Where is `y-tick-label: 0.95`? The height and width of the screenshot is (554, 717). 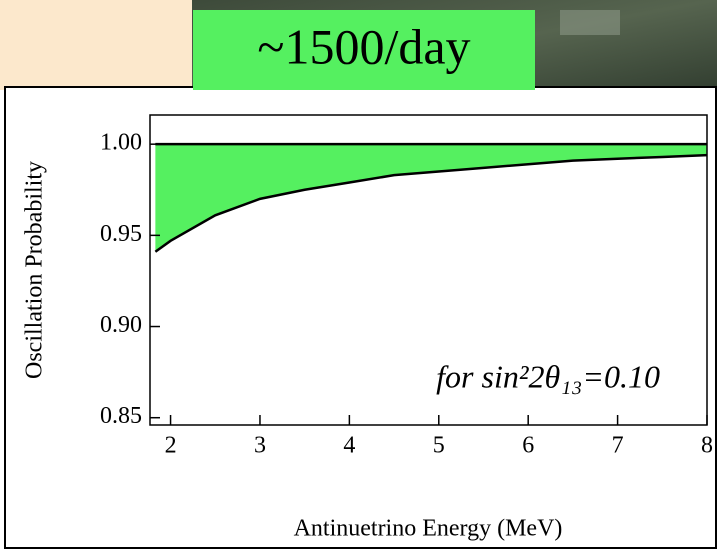
y-tick-label: 0.95 is located at coordinates (121, 234).